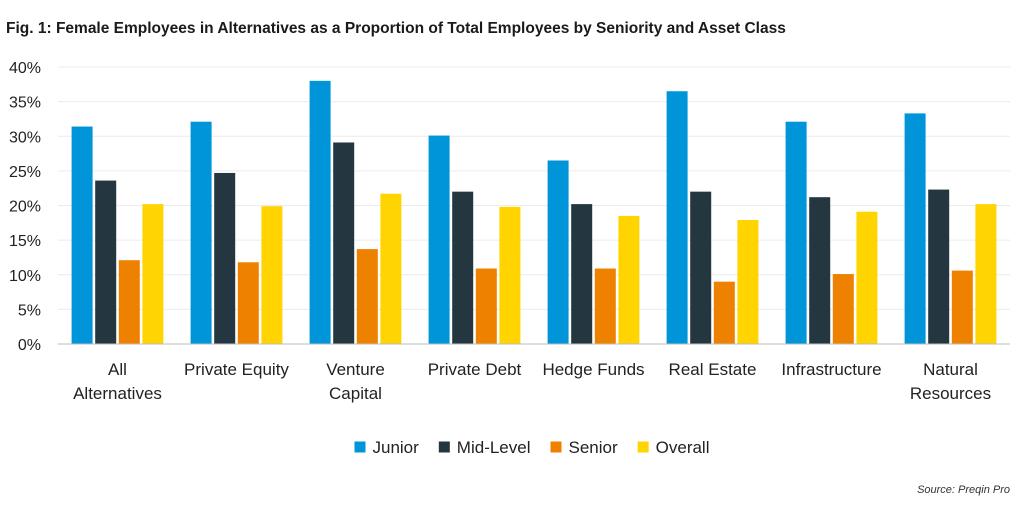  I want to click on legend: Junior Mid-Level Senior Overall, so click(532, 447).